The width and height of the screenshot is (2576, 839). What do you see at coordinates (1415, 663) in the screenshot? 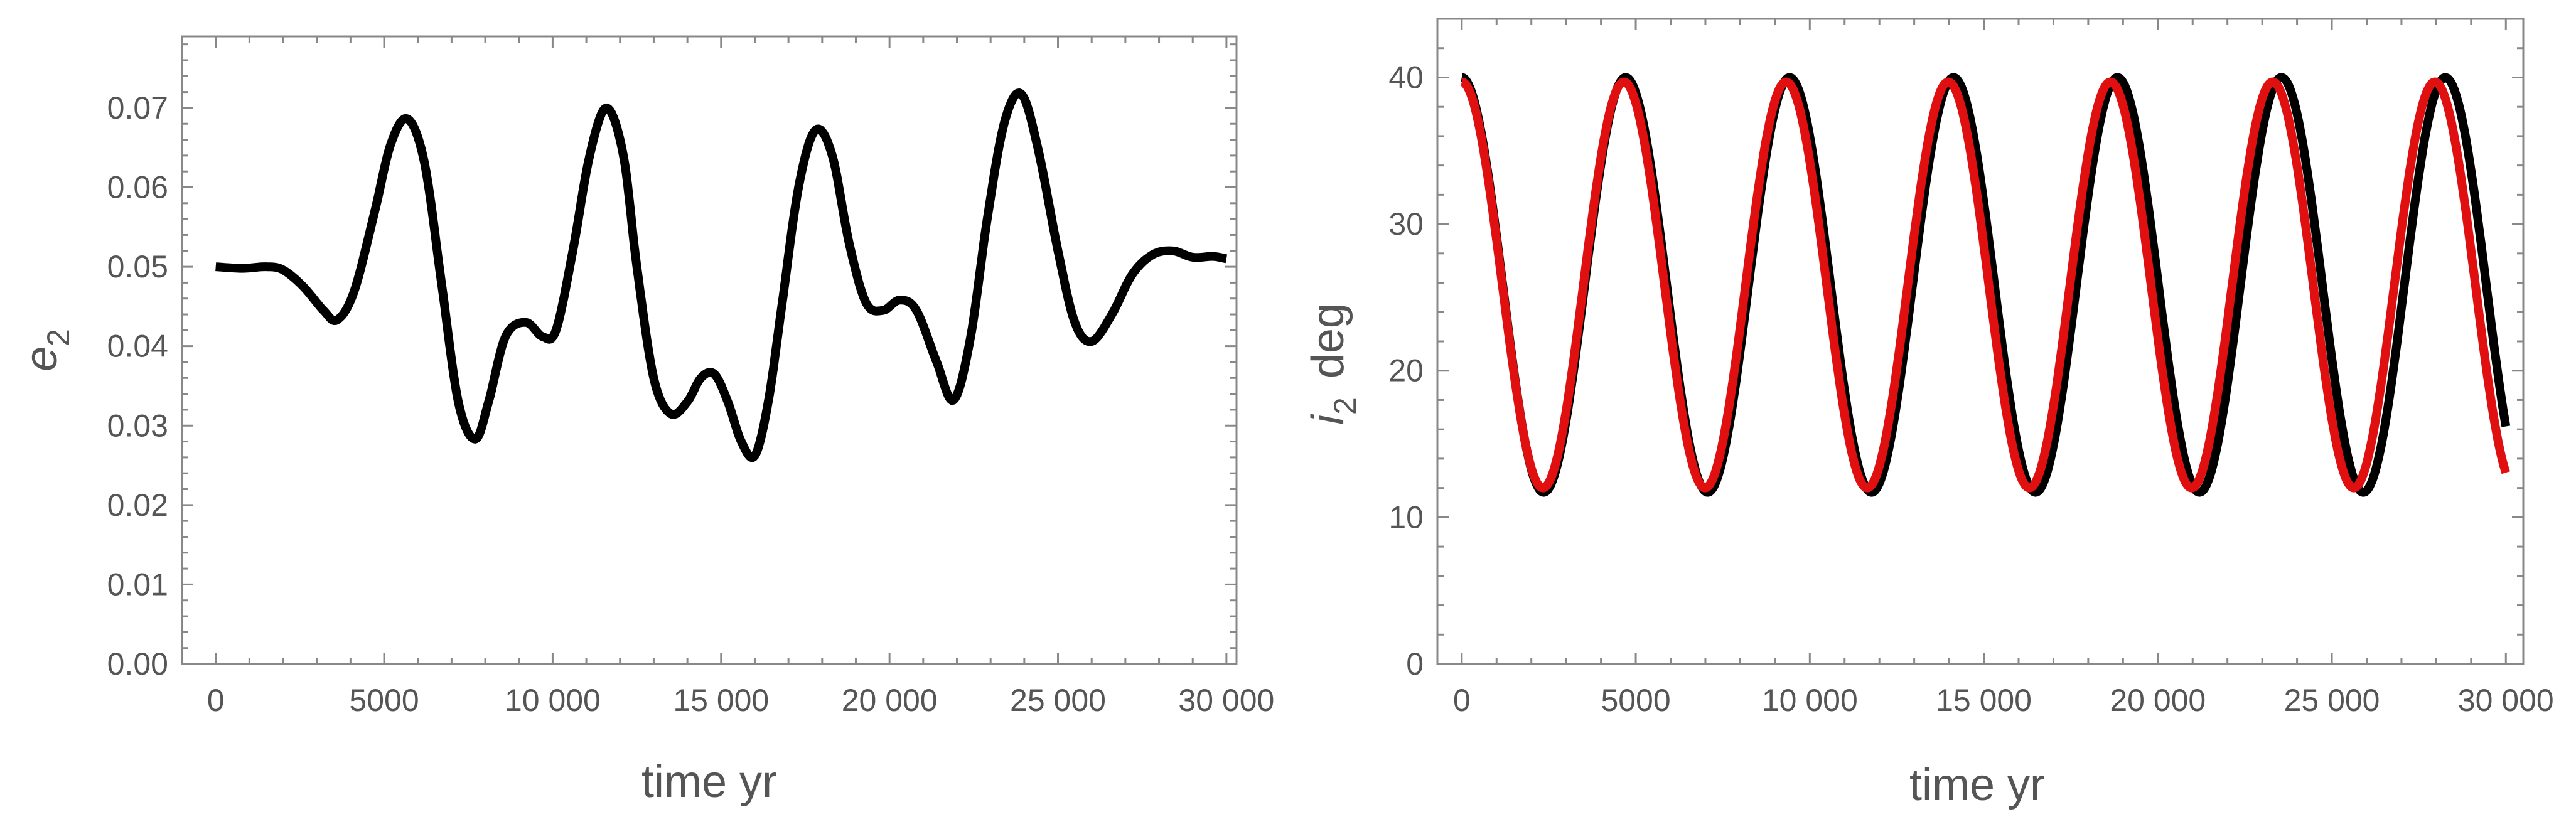
I see `y-tick-label: 0` at bounding box center [1415, 663].